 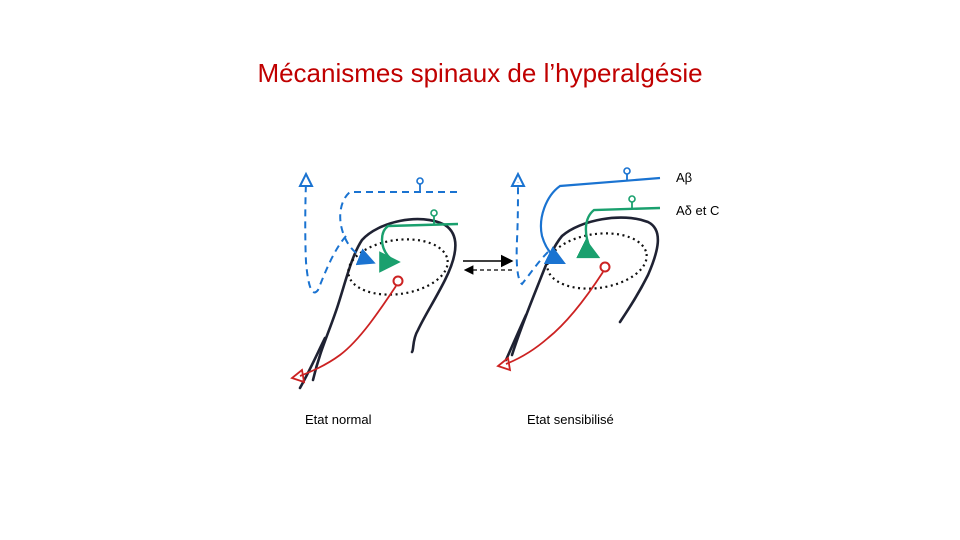 I want to click on panel-sensitized, so click(x=578, y=269).